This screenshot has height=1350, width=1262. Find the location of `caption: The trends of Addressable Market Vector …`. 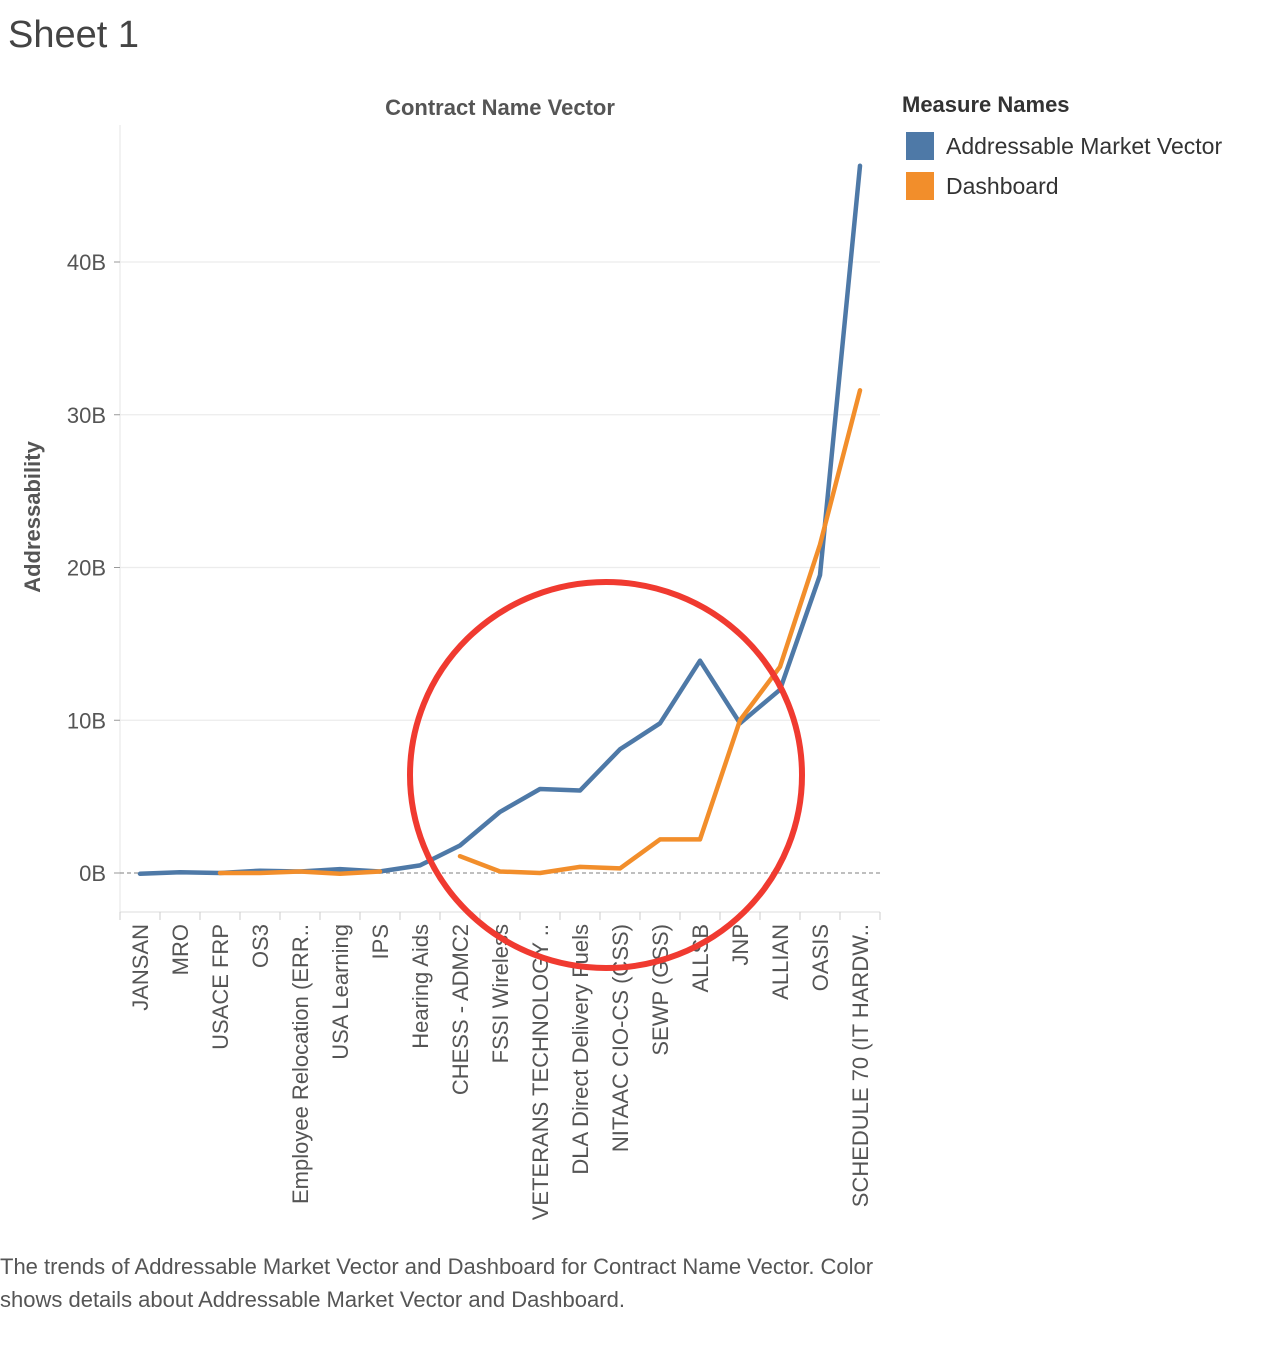

caption: The trends of Addressable Market Vector … is located at coordinates (437, 1283).